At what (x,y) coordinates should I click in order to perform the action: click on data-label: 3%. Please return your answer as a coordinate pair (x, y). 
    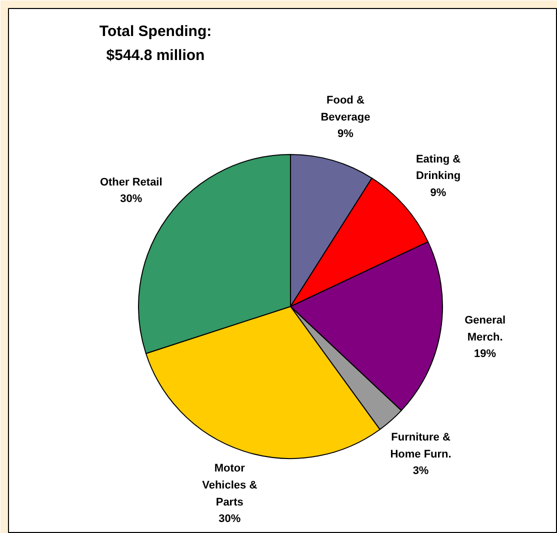
    Looking at the image, I should click on (420, 471).